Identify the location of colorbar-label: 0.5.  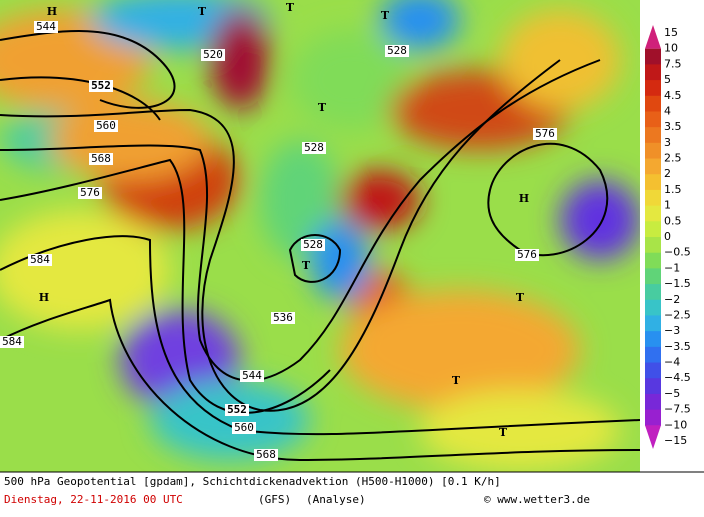
(673, 220).